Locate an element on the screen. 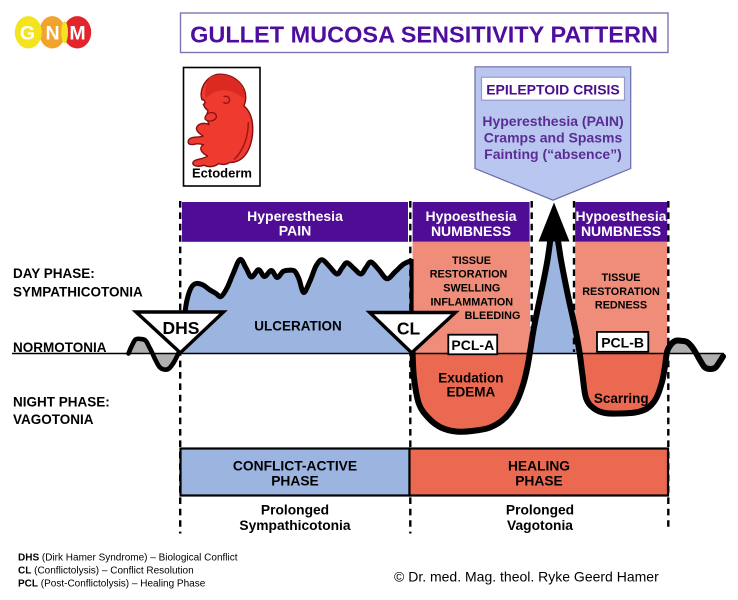 The height and width of the screenshot is (600, 738). svg-text: G is located at coordinates (27, 34).